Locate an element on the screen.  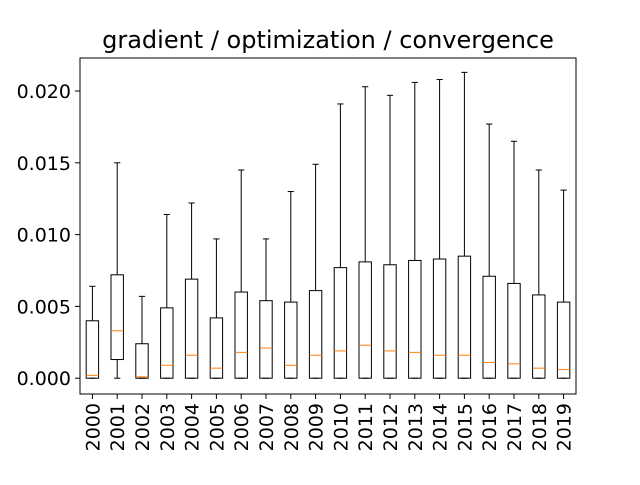
x-tick-label: 2004 is located at coordinates (193, 427).